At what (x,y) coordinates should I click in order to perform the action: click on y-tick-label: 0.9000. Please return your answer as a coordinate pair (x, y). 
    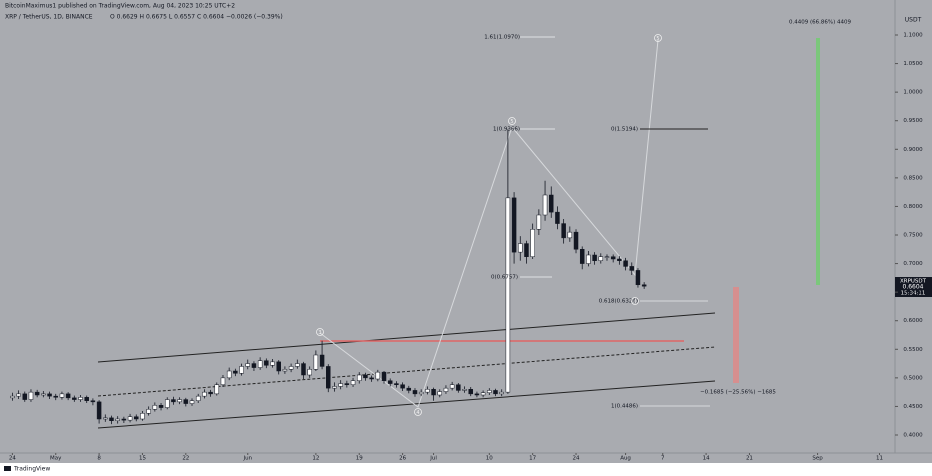
    Looking at the image, I should click on (913, 150).